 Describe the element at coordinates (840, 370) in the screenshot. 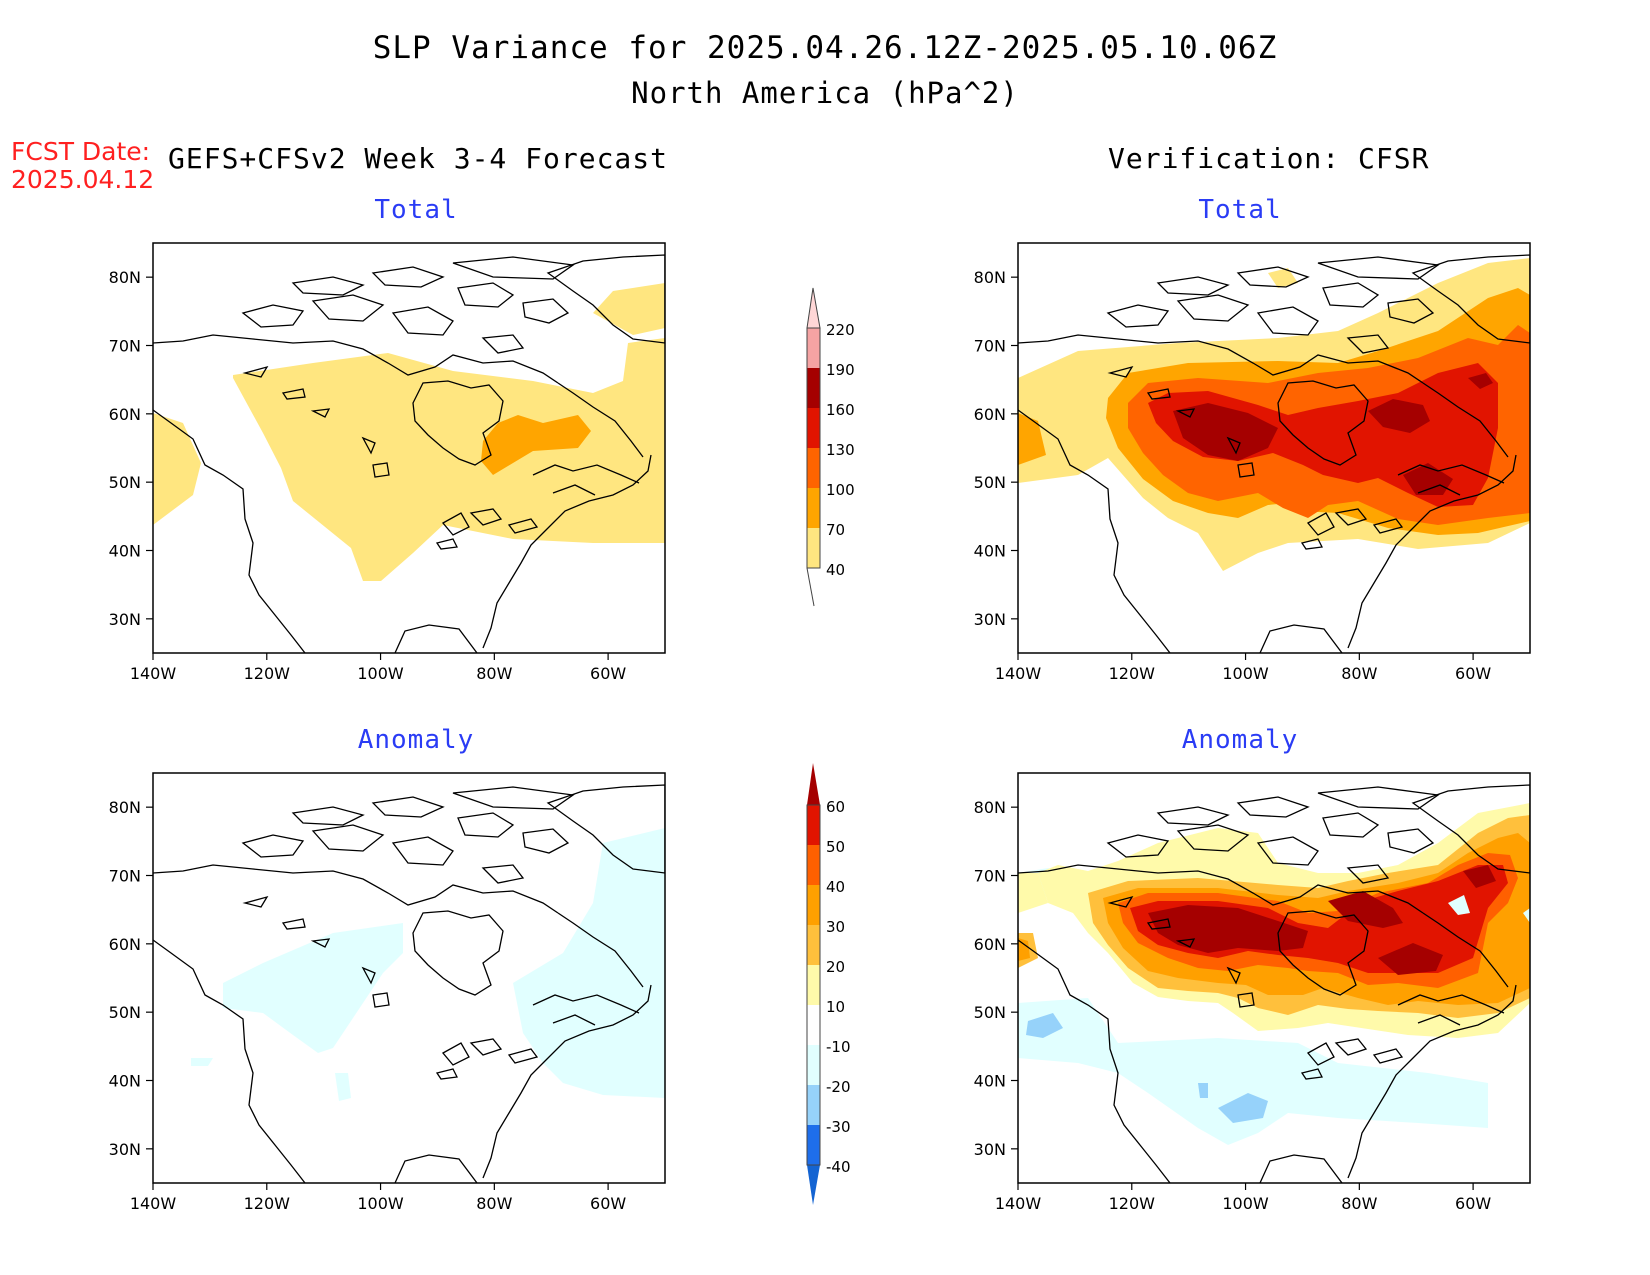

I see `total-cb-label-190: 190` at that location.